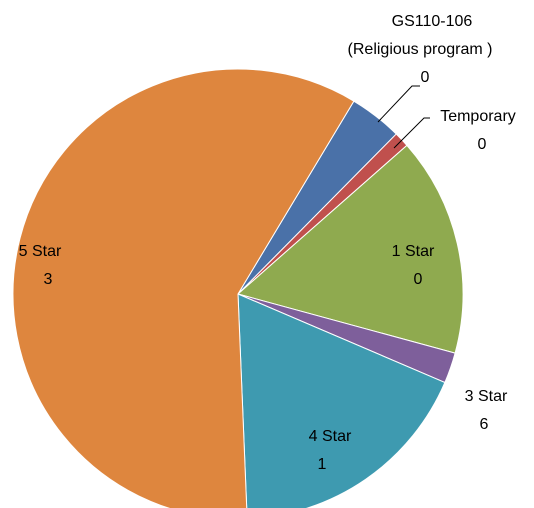 Image resolution: width=534 pixels, height=508 pixels. What do you see at coordinates (486, 396) in the screenshot?
I see `slice-label: 3 Star` at bounding box center [486, 396].